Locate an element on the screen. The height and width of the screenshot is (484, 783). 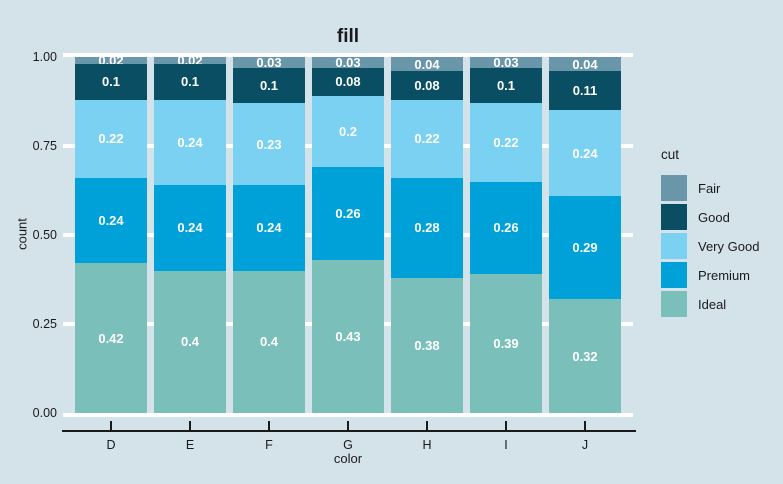
bar-F: 0.03 0.1 0.23 0.24 0.4 is located at coordinates (269, 233).